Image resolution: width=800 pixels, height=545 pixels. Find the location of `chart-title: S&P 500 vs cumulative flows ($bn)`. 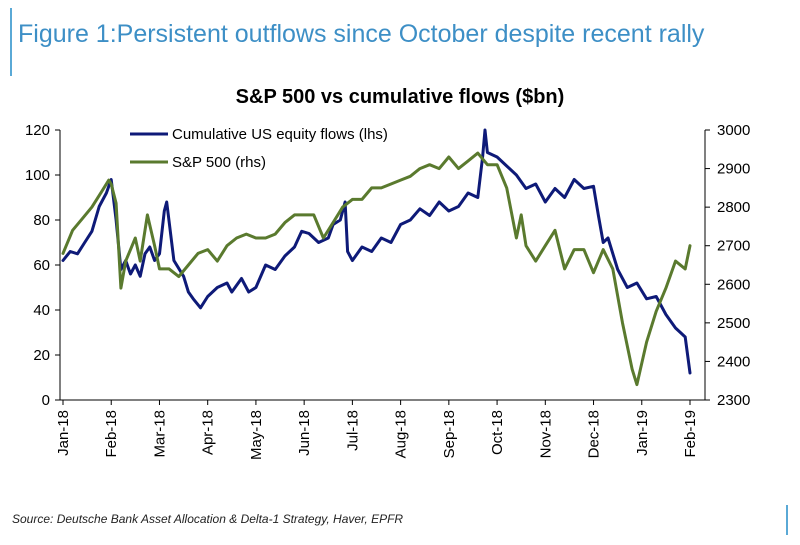

chart-title: S&P 500 vs cumulative flows ($bn) is located at coordinates (400, 97).